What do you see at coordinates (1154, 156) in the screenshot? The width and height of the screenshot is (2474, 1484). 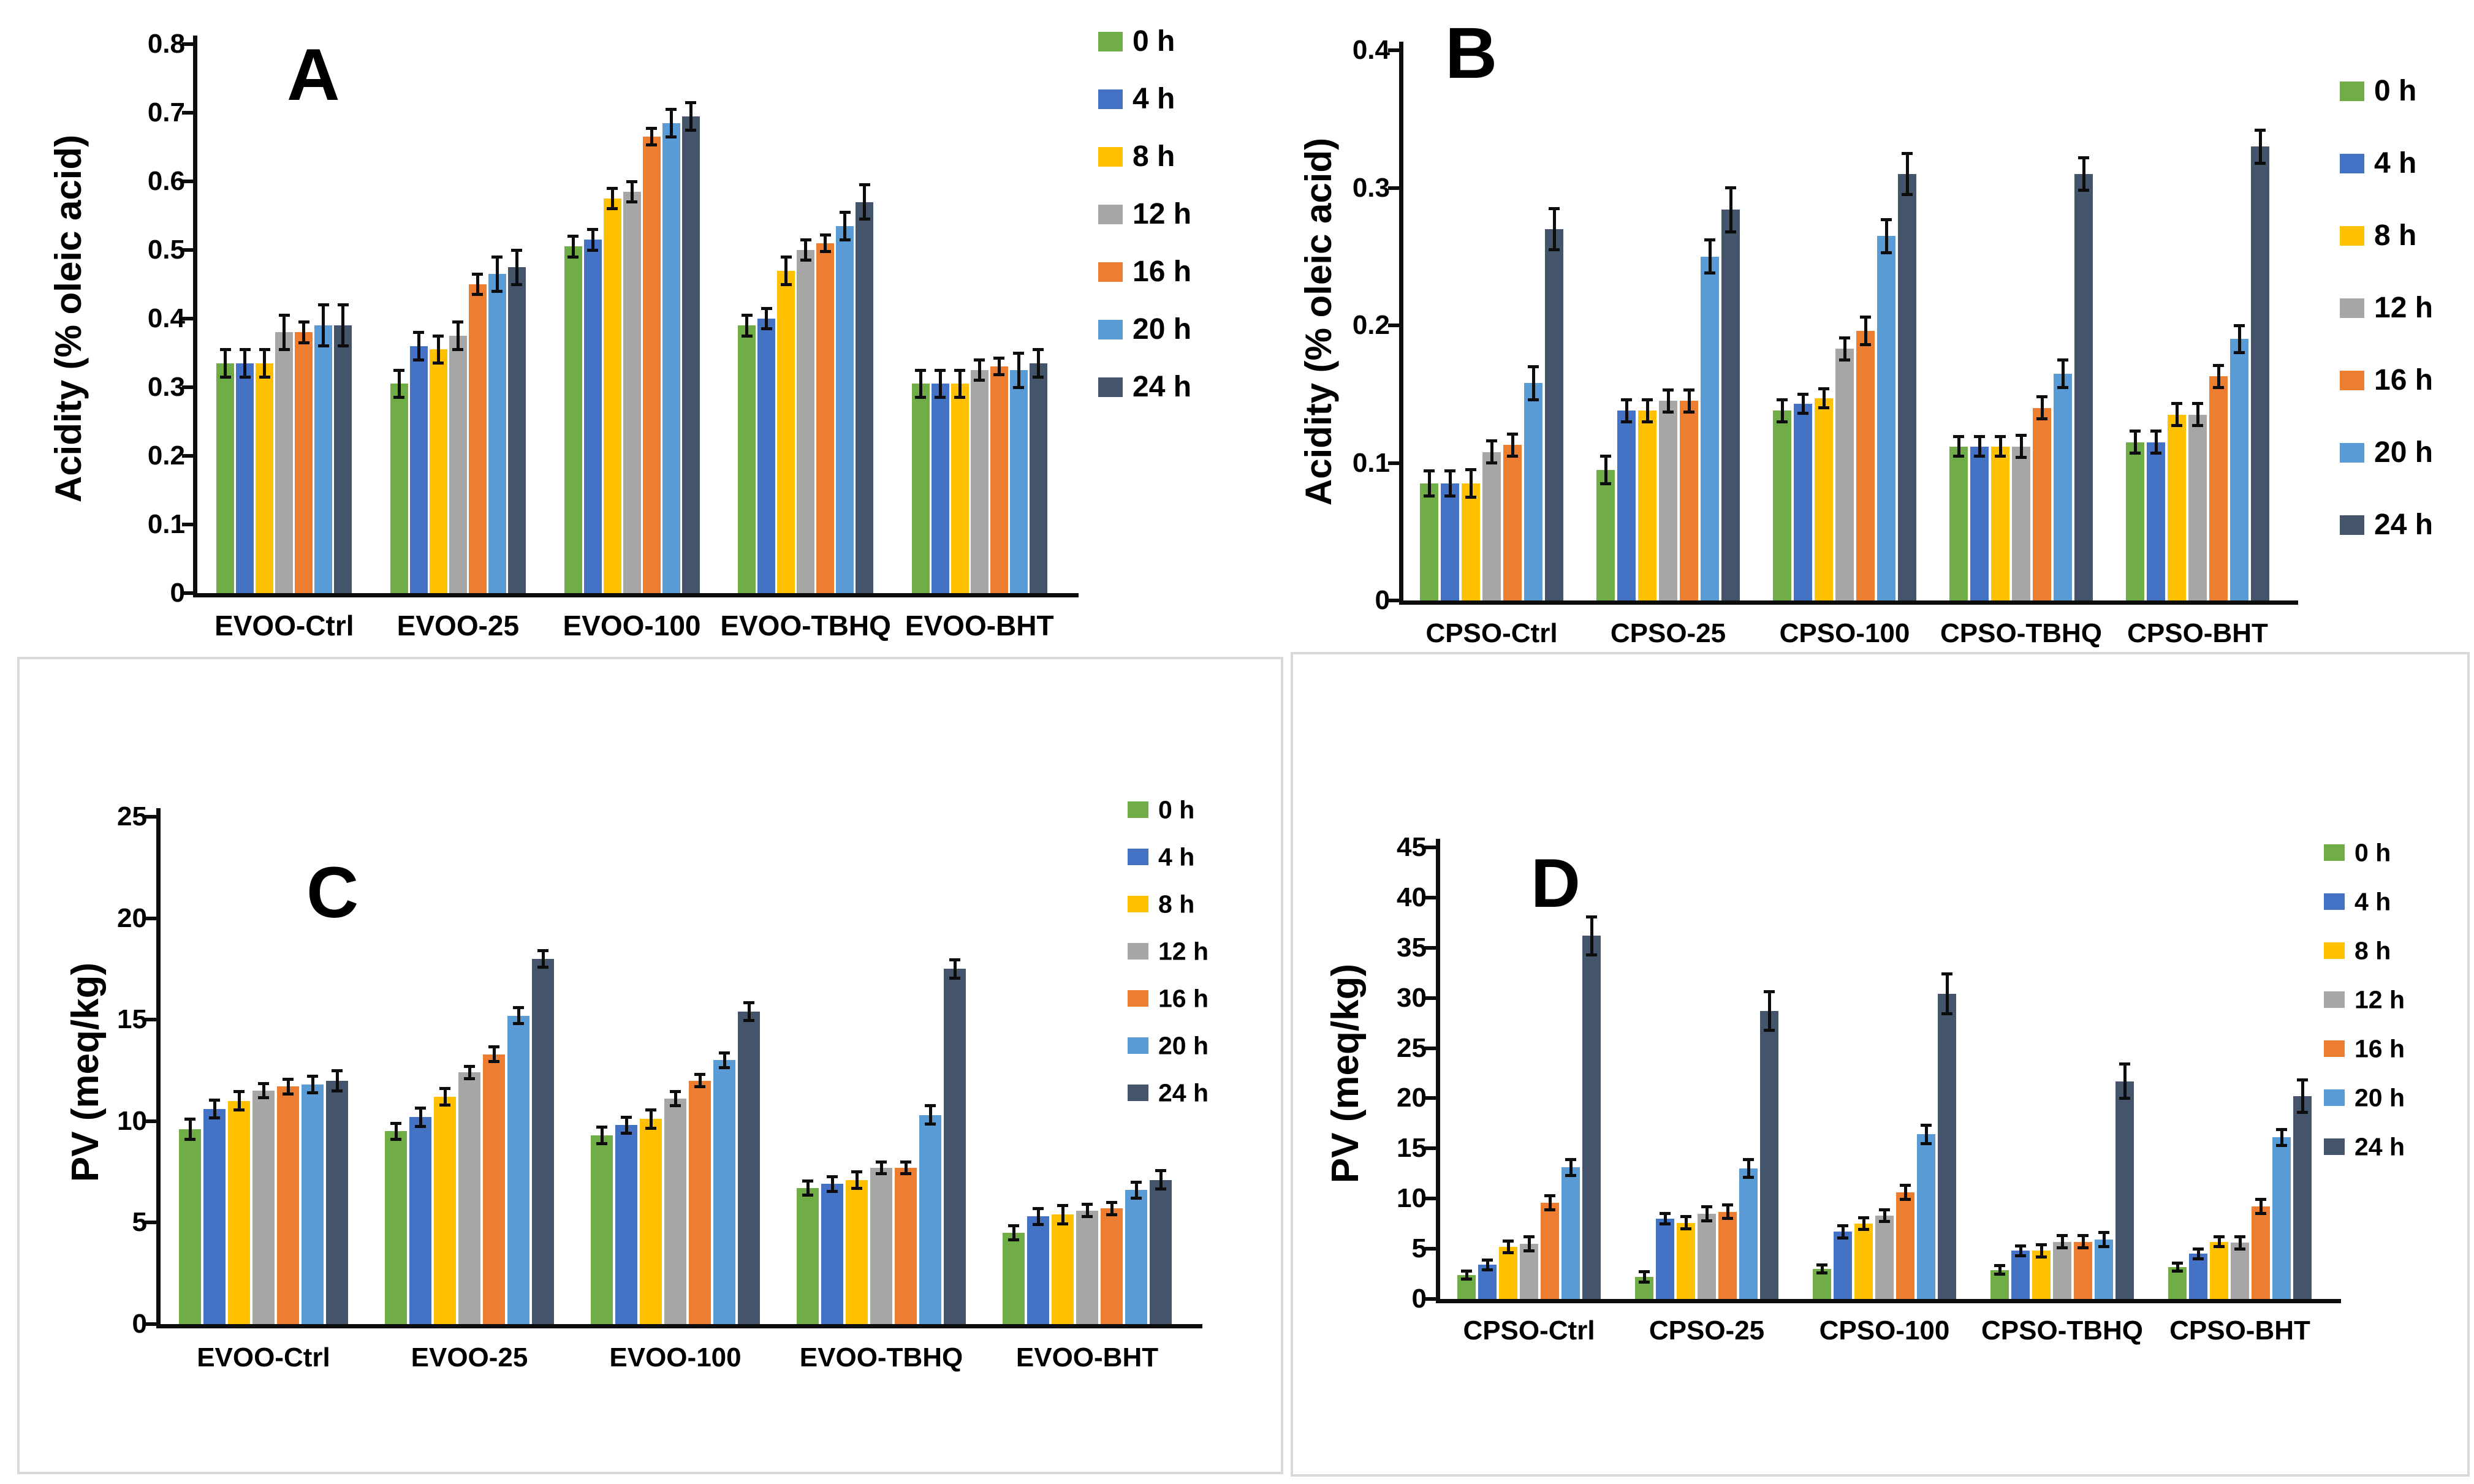 I see `legend-label-8h: 8 h` at bounding box center [1154, 156].